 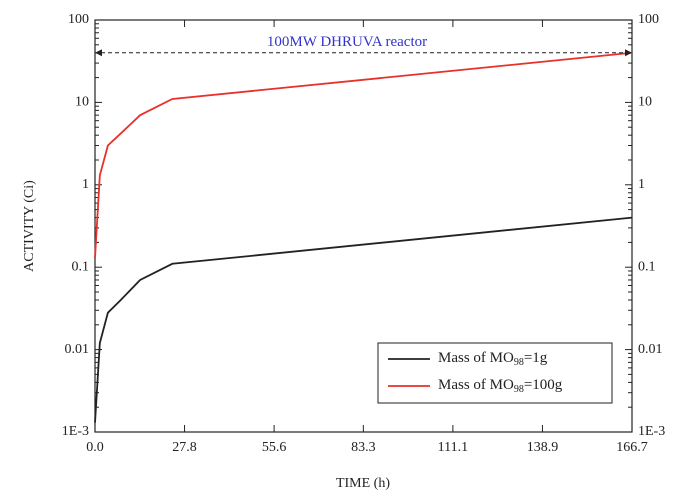 What do you see at coordinates (363, 483) in the screenshot?
I see `x-axis-title: TIME (h)` at bounding box center [363, 483].